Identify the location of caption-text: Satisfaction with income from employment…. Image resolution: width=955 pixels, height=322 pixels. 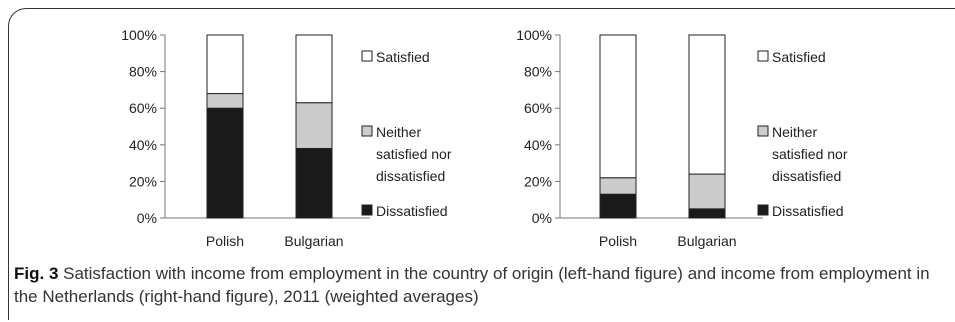
(472, 285).